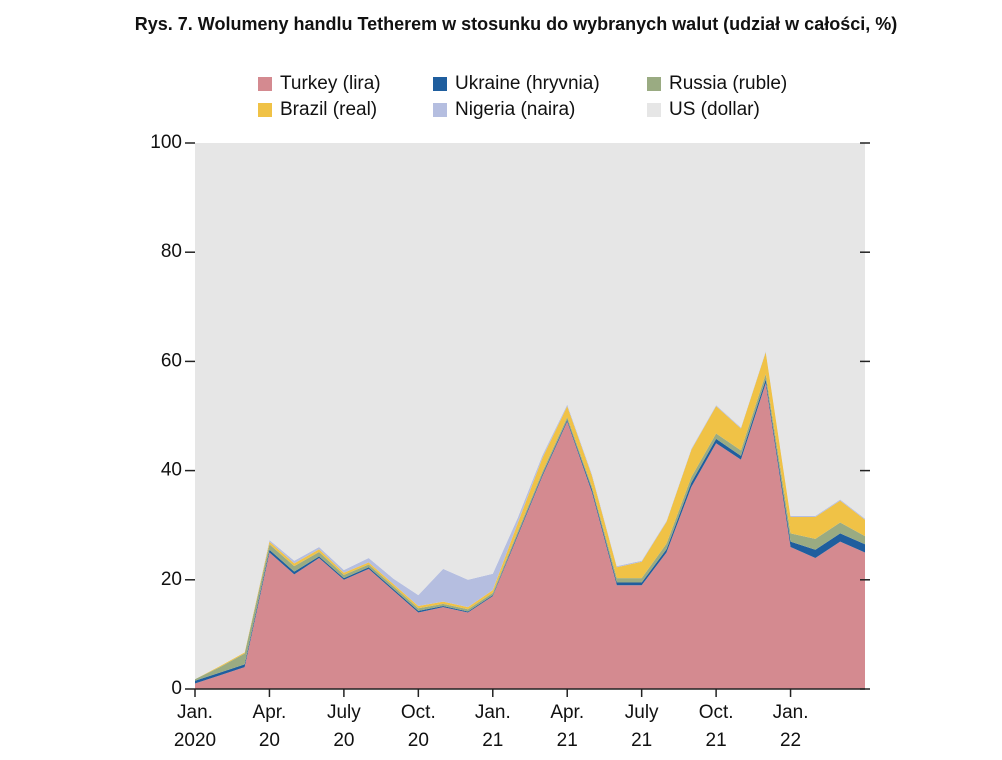  Describe the element at coordinates (714, 109) in the screenshot. I see `legend-label: US (dollar)` at that location.